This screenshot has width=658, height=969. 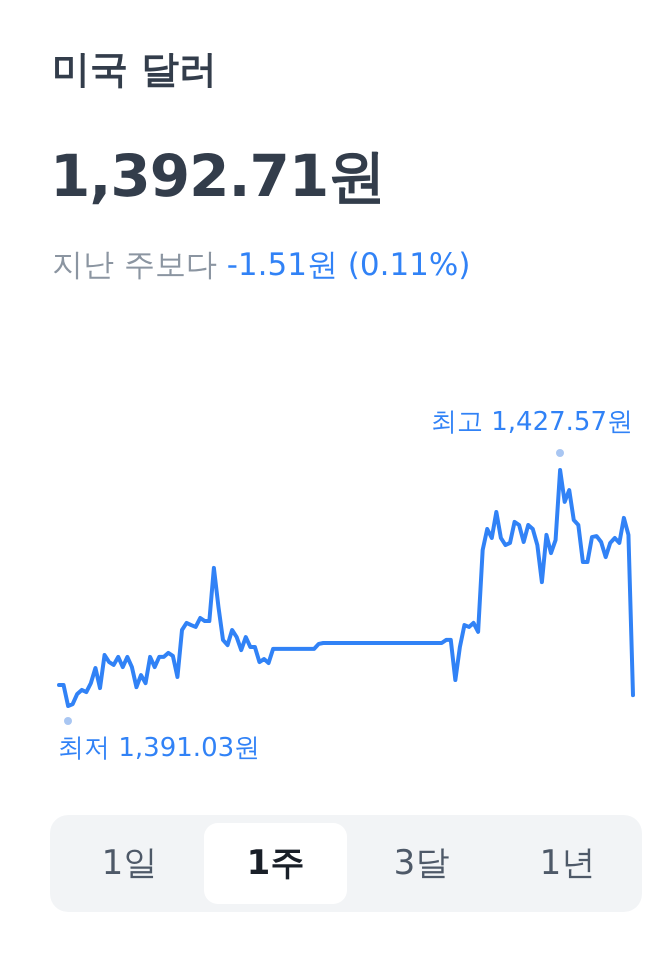 What do you see at coordinates (421, 863) in the screenshot?
I see `text: 3달` at bounding box center [421, 863].